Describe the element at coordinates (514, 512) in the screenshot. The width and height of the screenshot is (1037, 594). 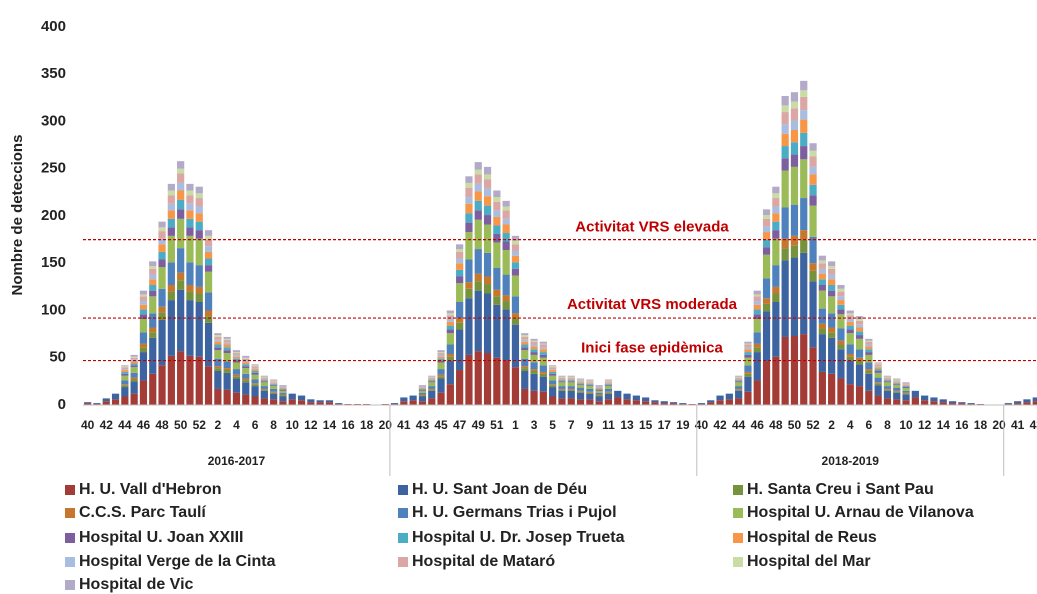
I see `legend-label: H. U. Germans Trias i Pujol` at that location.